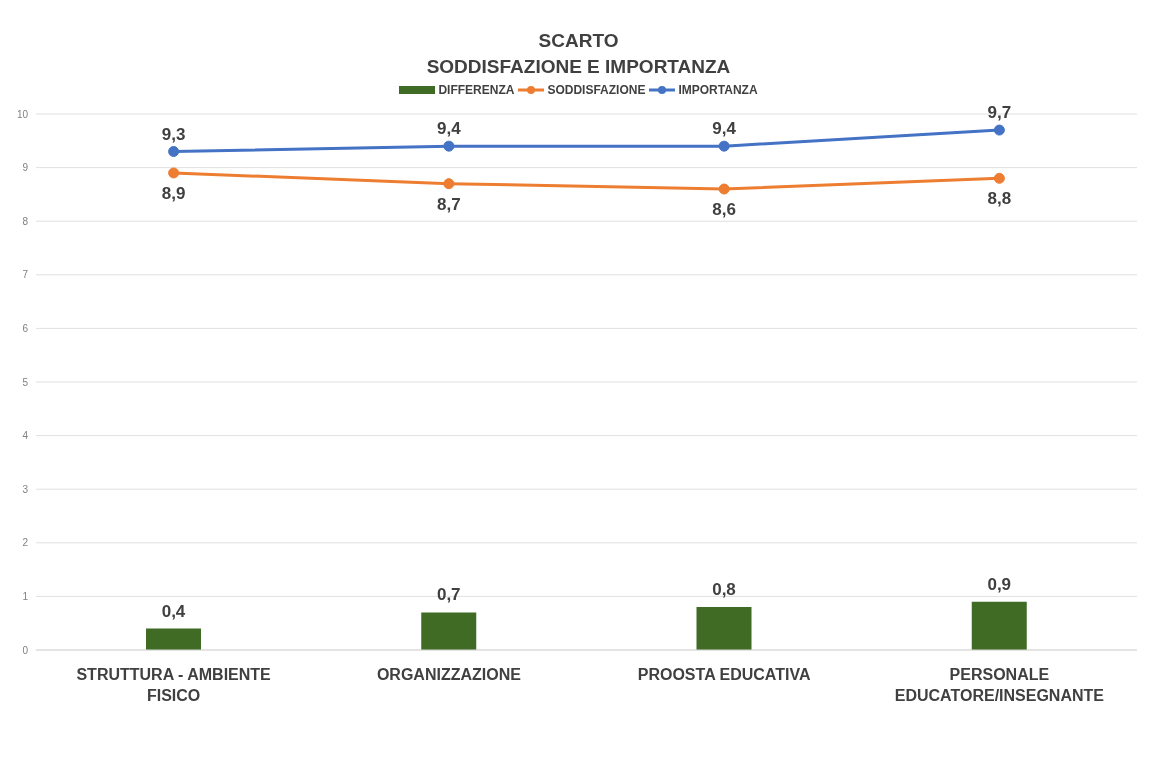  Describe the element at coordinates (22, 114) in the screenshot. I see `y-tick-label: 10` at that location.